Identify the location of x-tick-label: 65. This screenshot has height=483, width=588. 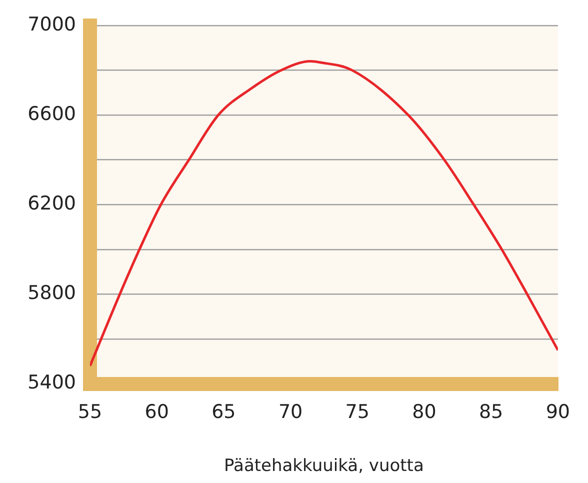
(224, 412).